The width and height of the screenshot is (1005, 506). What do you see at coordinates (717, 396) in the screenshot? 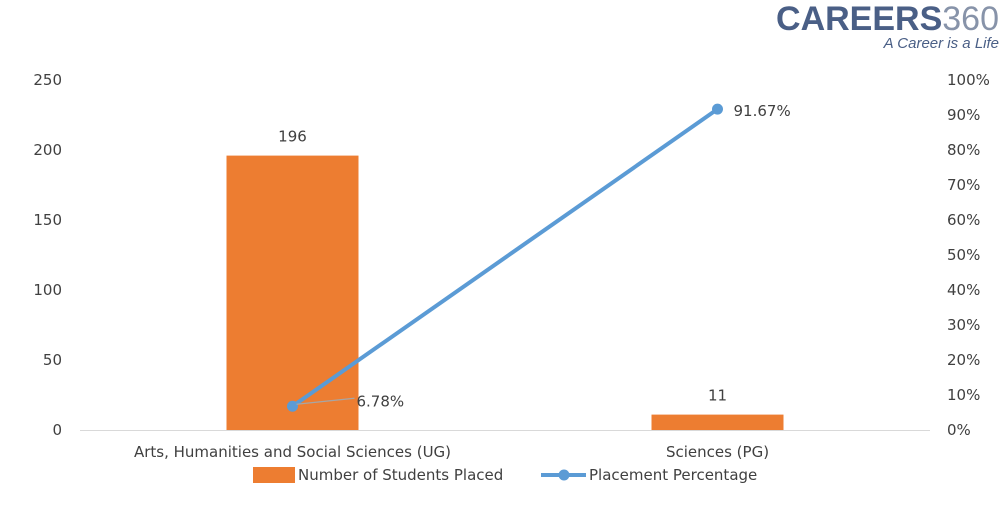
I see `bar-data-label: 11` at bounding box center [717, 396].